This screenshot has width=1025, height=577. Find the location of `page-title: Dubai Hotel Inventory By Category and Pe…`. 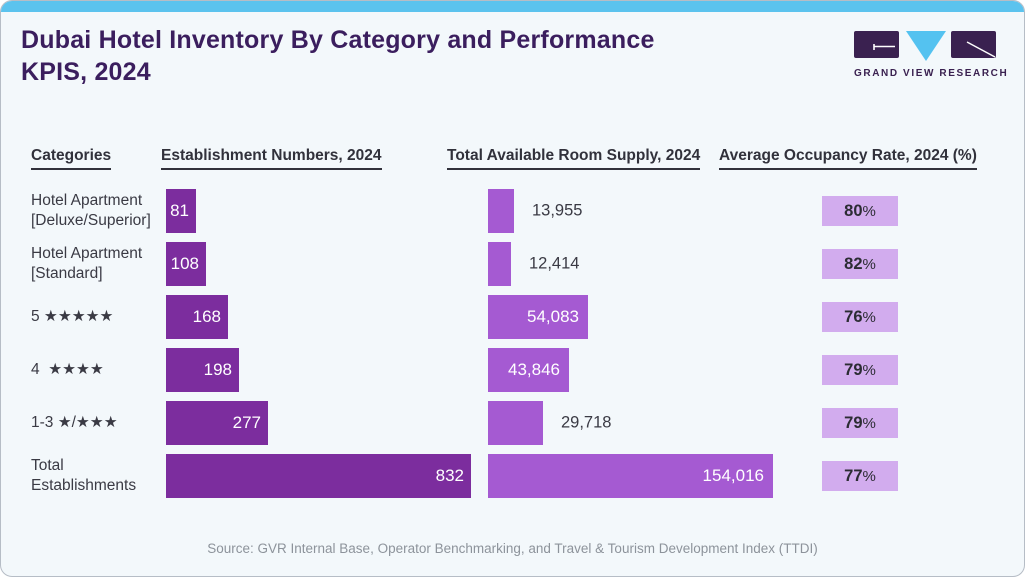

page-title: Dubai Hotel Inventory By Category and Pe… is located at coordinates (338, 56).